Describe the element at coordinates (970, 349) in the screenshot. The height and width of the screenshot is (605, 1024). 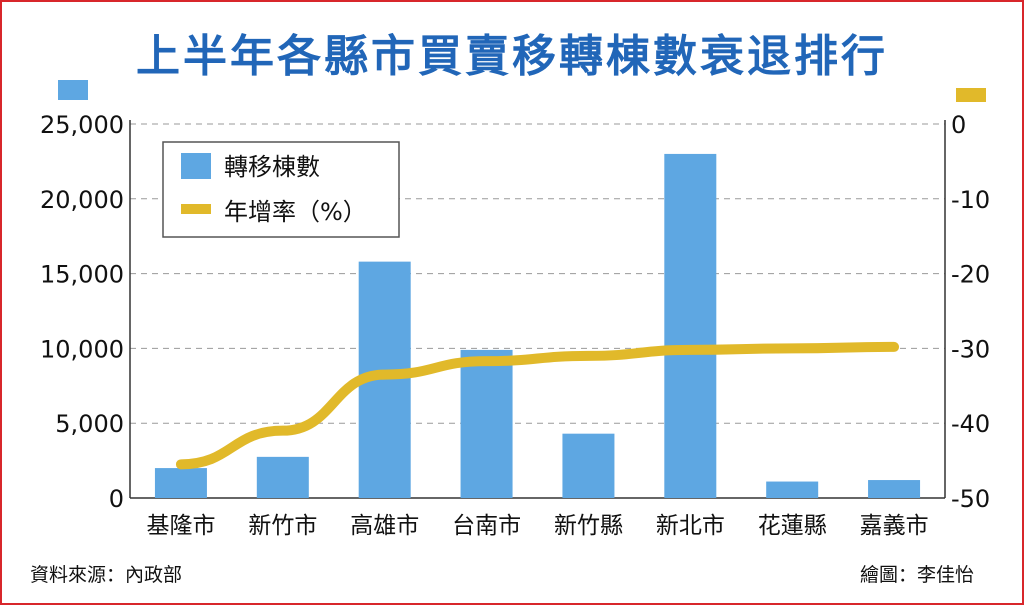
I see `y-right-tick-label: -30` at that location.